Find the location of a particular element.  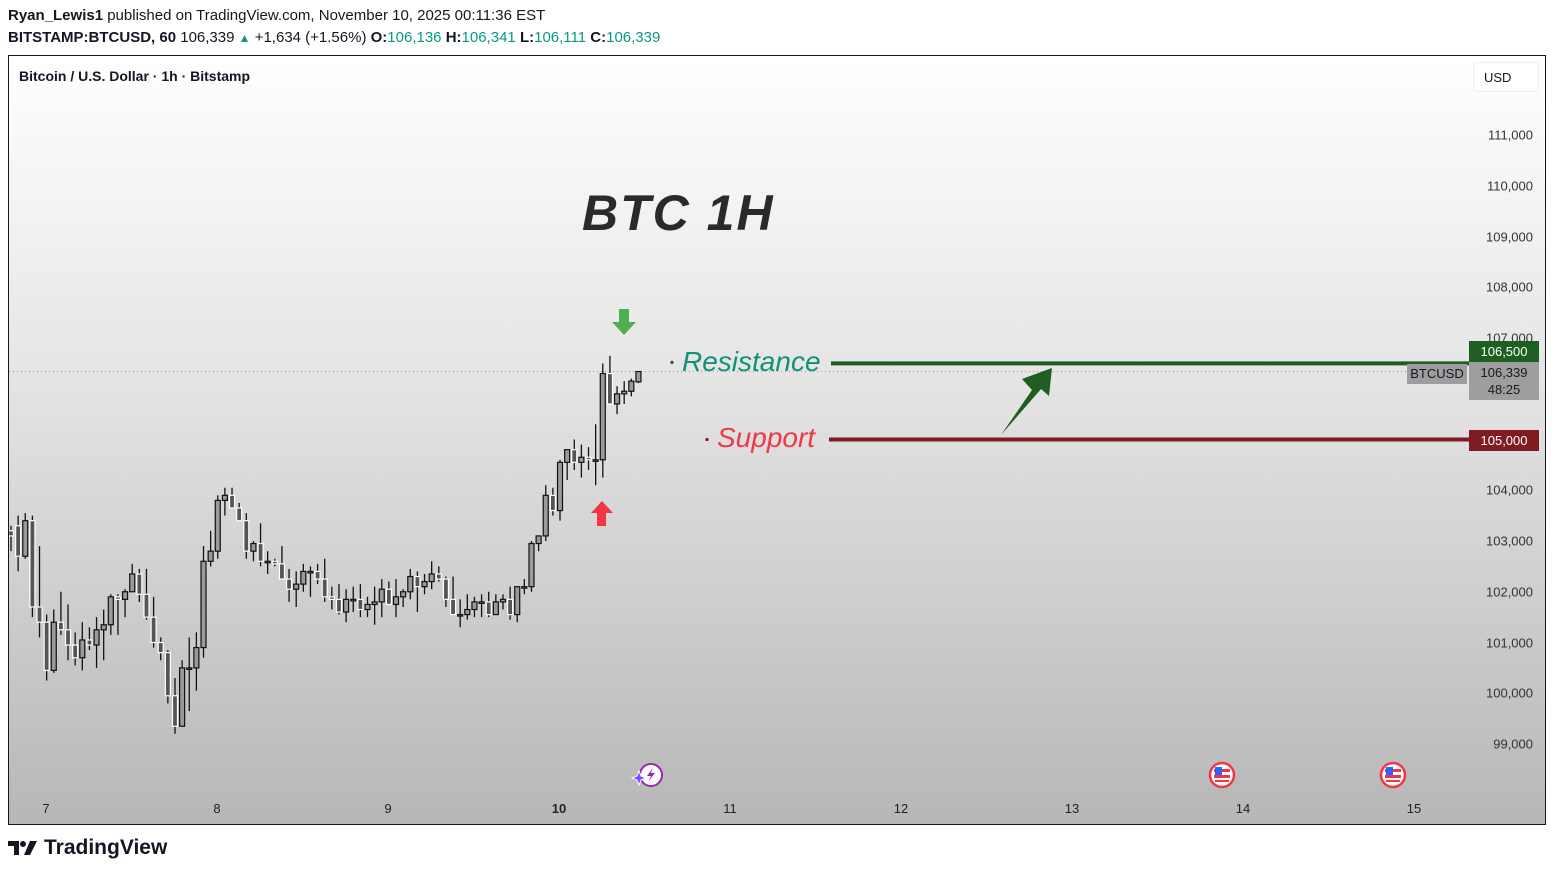

support-anchor is located at coordinates (707, 439).